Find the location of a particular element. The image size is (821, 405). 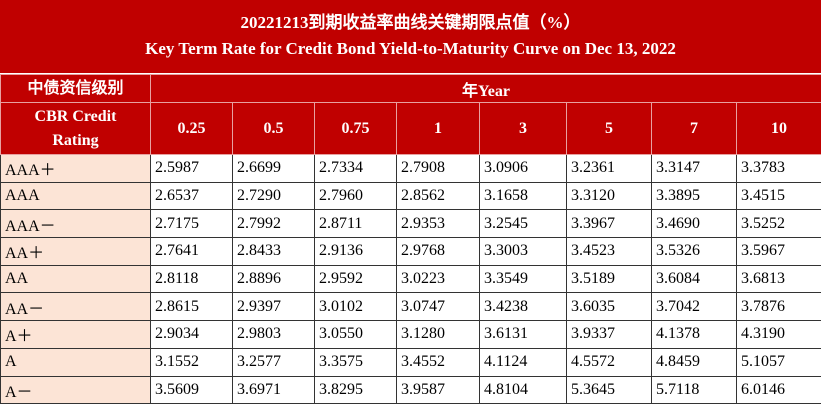

rate-cell: 2.7641 is located at coordinates (191, 251).